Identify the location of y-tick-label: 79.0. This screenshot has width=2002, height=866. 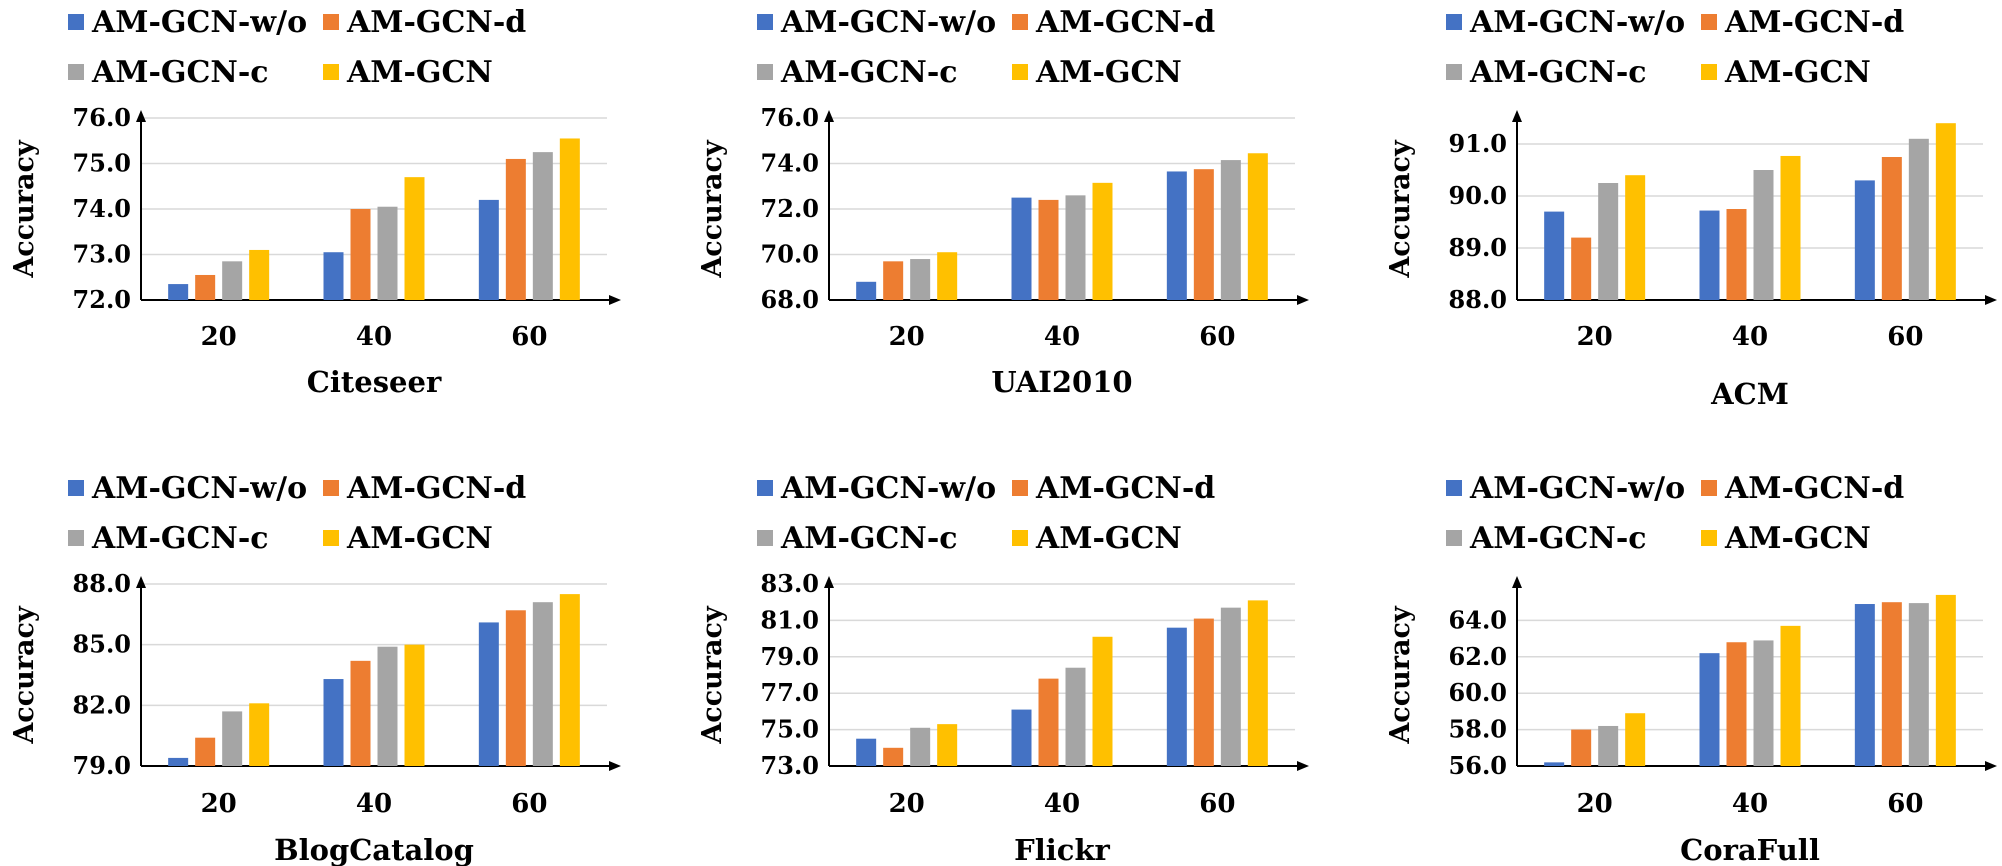
(790, 656).